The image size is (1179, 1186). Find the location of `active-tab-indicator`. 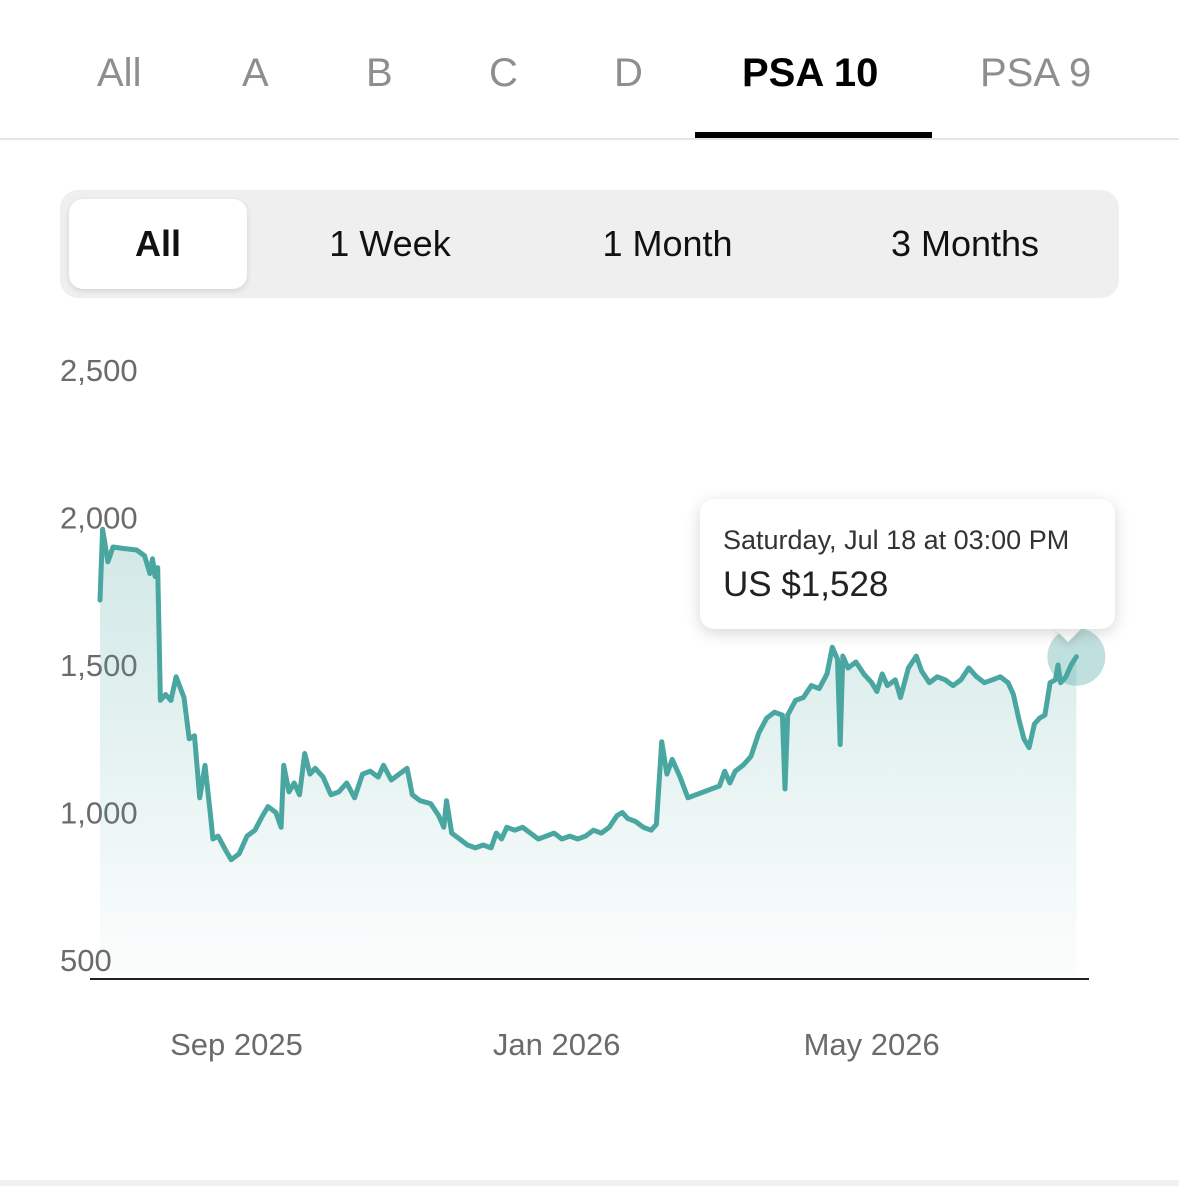

active-tab-indicator is located at coordinates (813, 135).